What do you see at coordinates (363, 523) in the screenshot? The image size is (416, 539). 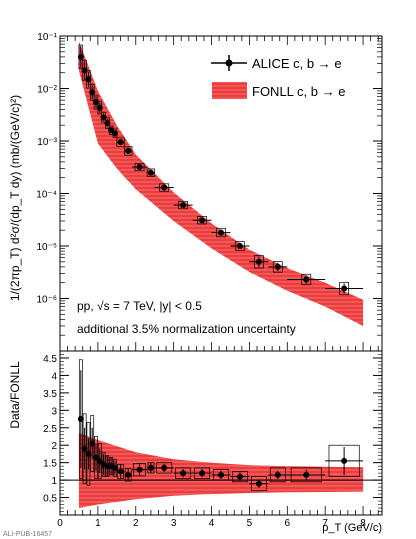 I see `x-tick-label: 8` at bounding box center [363, 523].